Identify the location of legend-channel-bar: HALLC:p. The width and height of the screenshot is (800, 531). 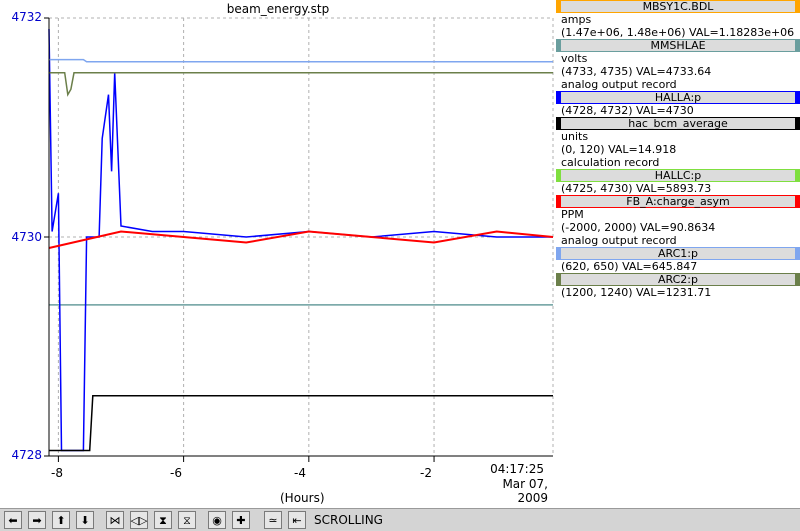
(678, 175).